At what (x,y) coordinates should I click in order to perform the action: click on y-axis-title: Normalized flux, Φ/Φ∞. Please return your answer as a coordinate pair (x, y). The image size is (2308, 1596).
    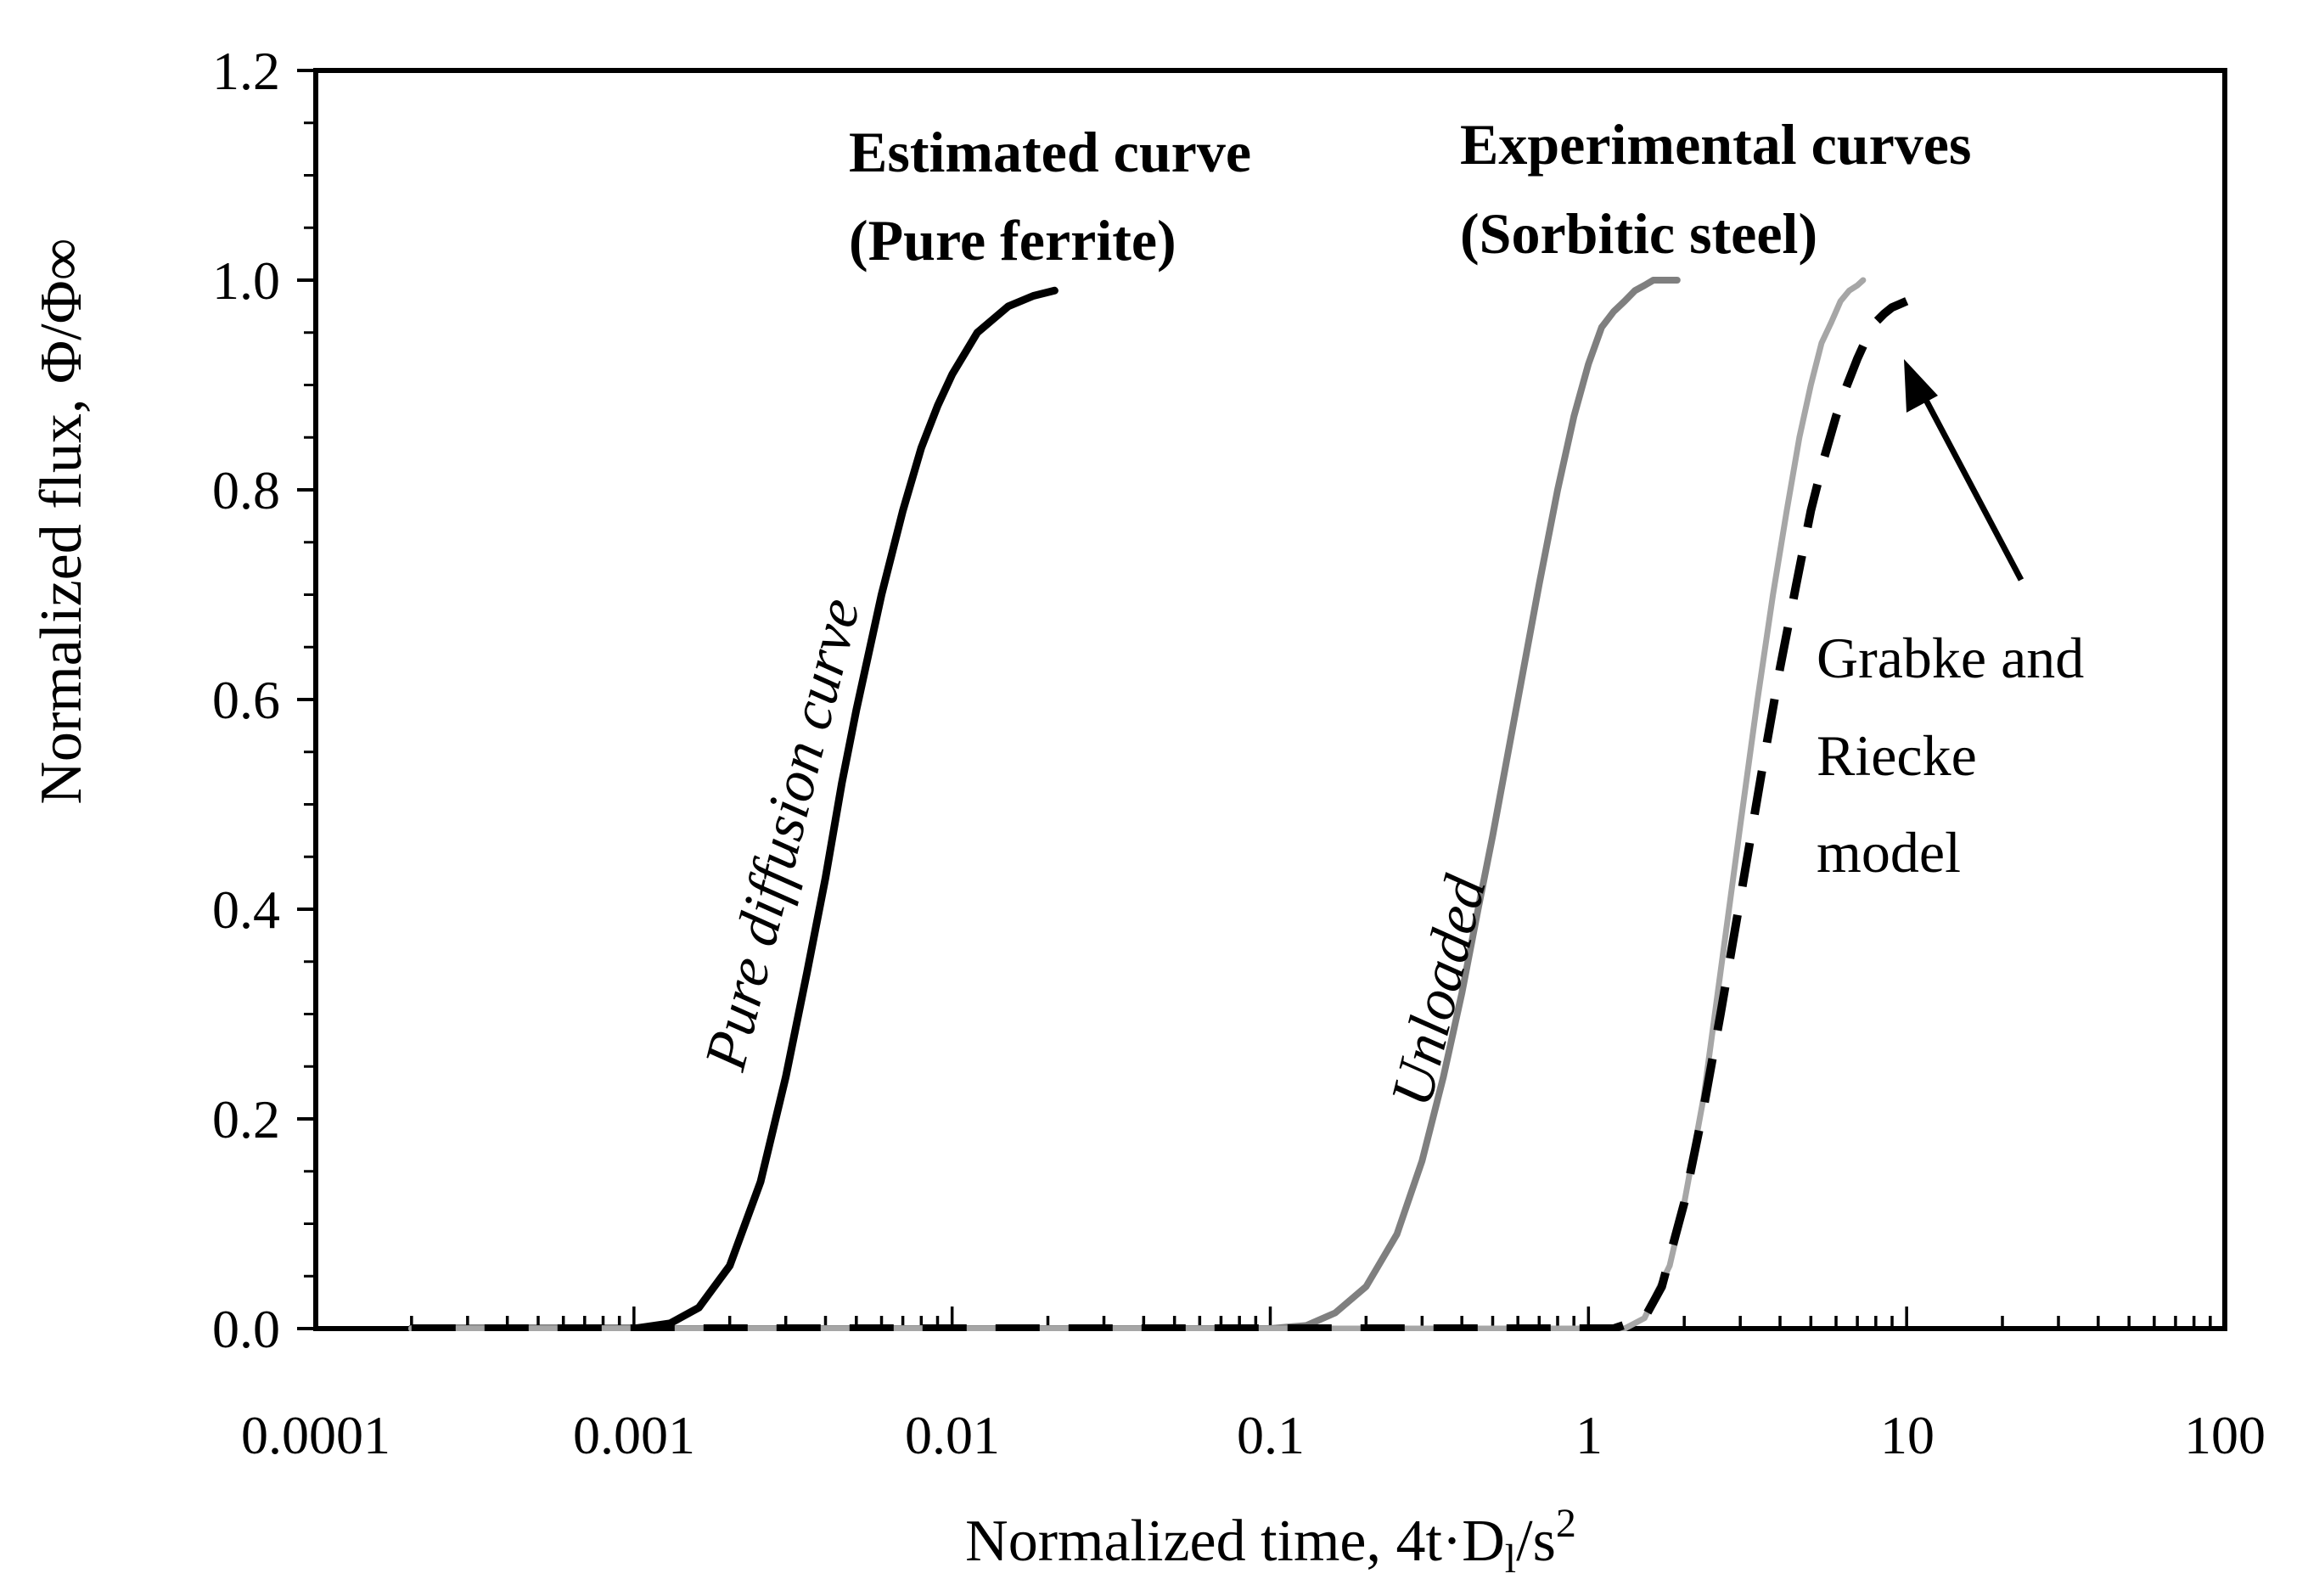
    Looking at the image, I should click on (61, 521).